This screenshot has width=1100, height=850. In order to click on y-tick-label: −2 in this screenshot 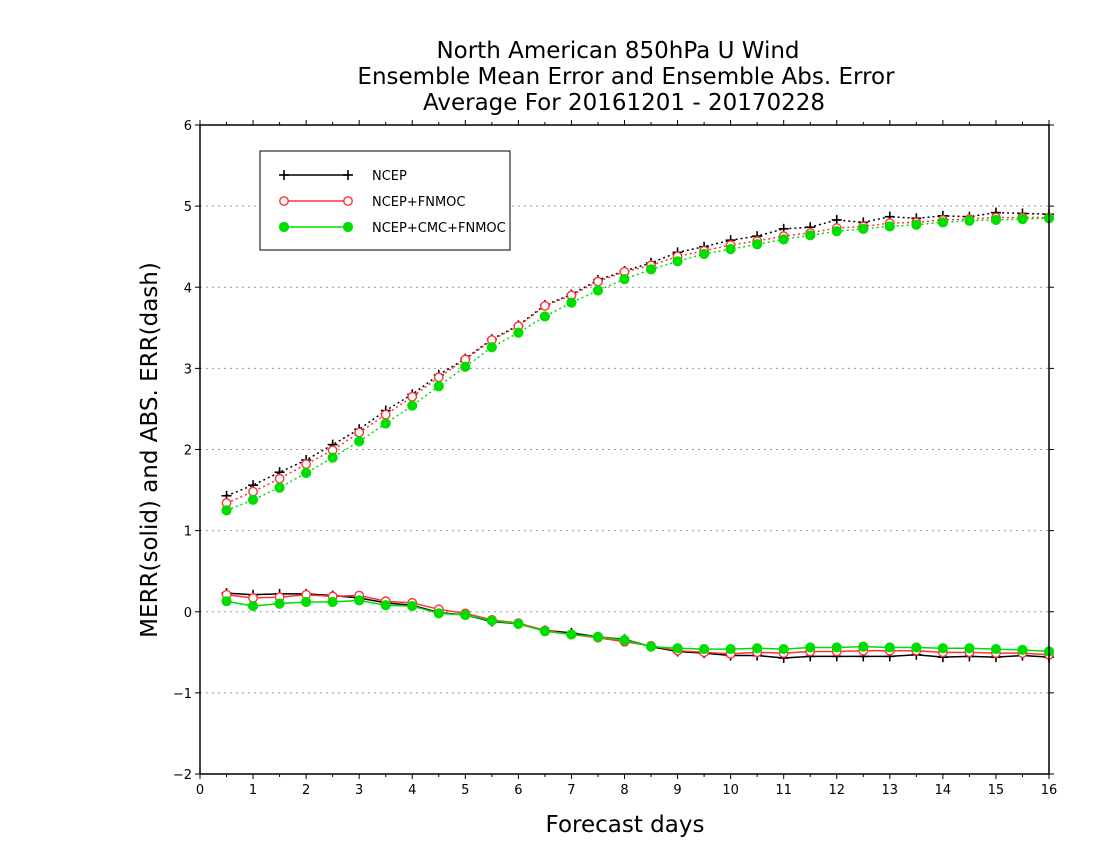, I will do `click(182, 775)`.